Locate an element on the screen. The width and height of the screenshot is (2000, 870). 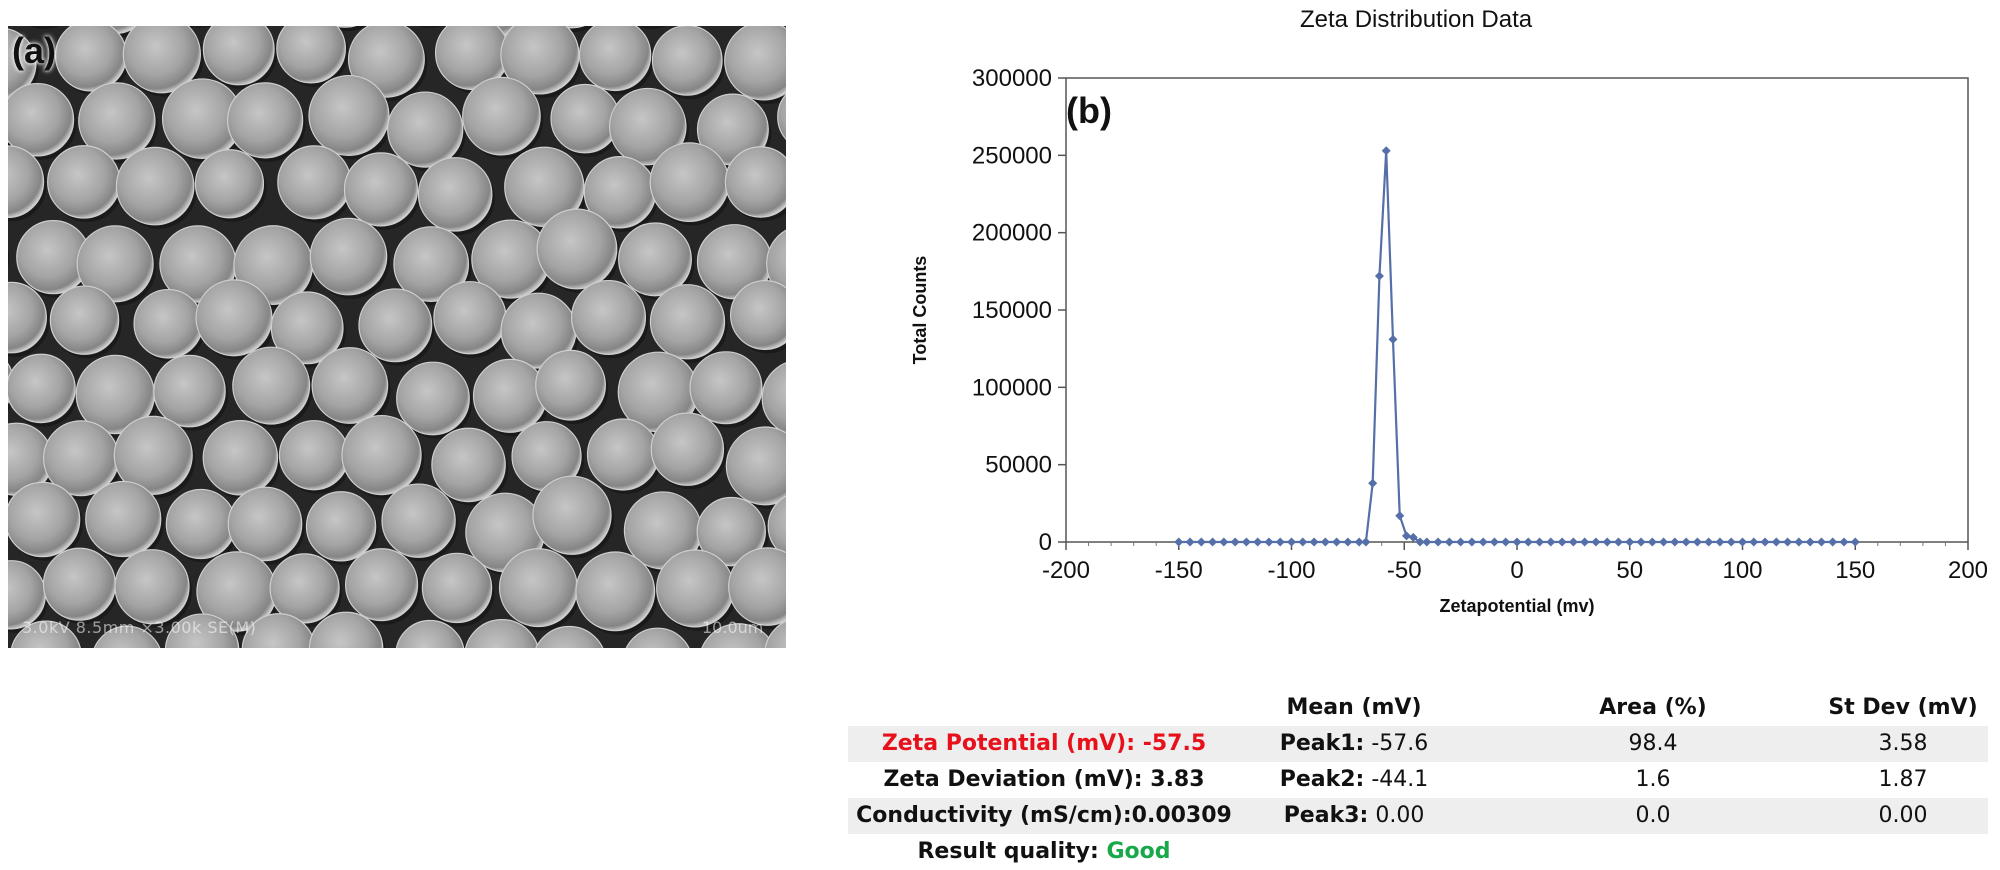
peak3-area: 0.0 is located at coordinates (1653, 815).